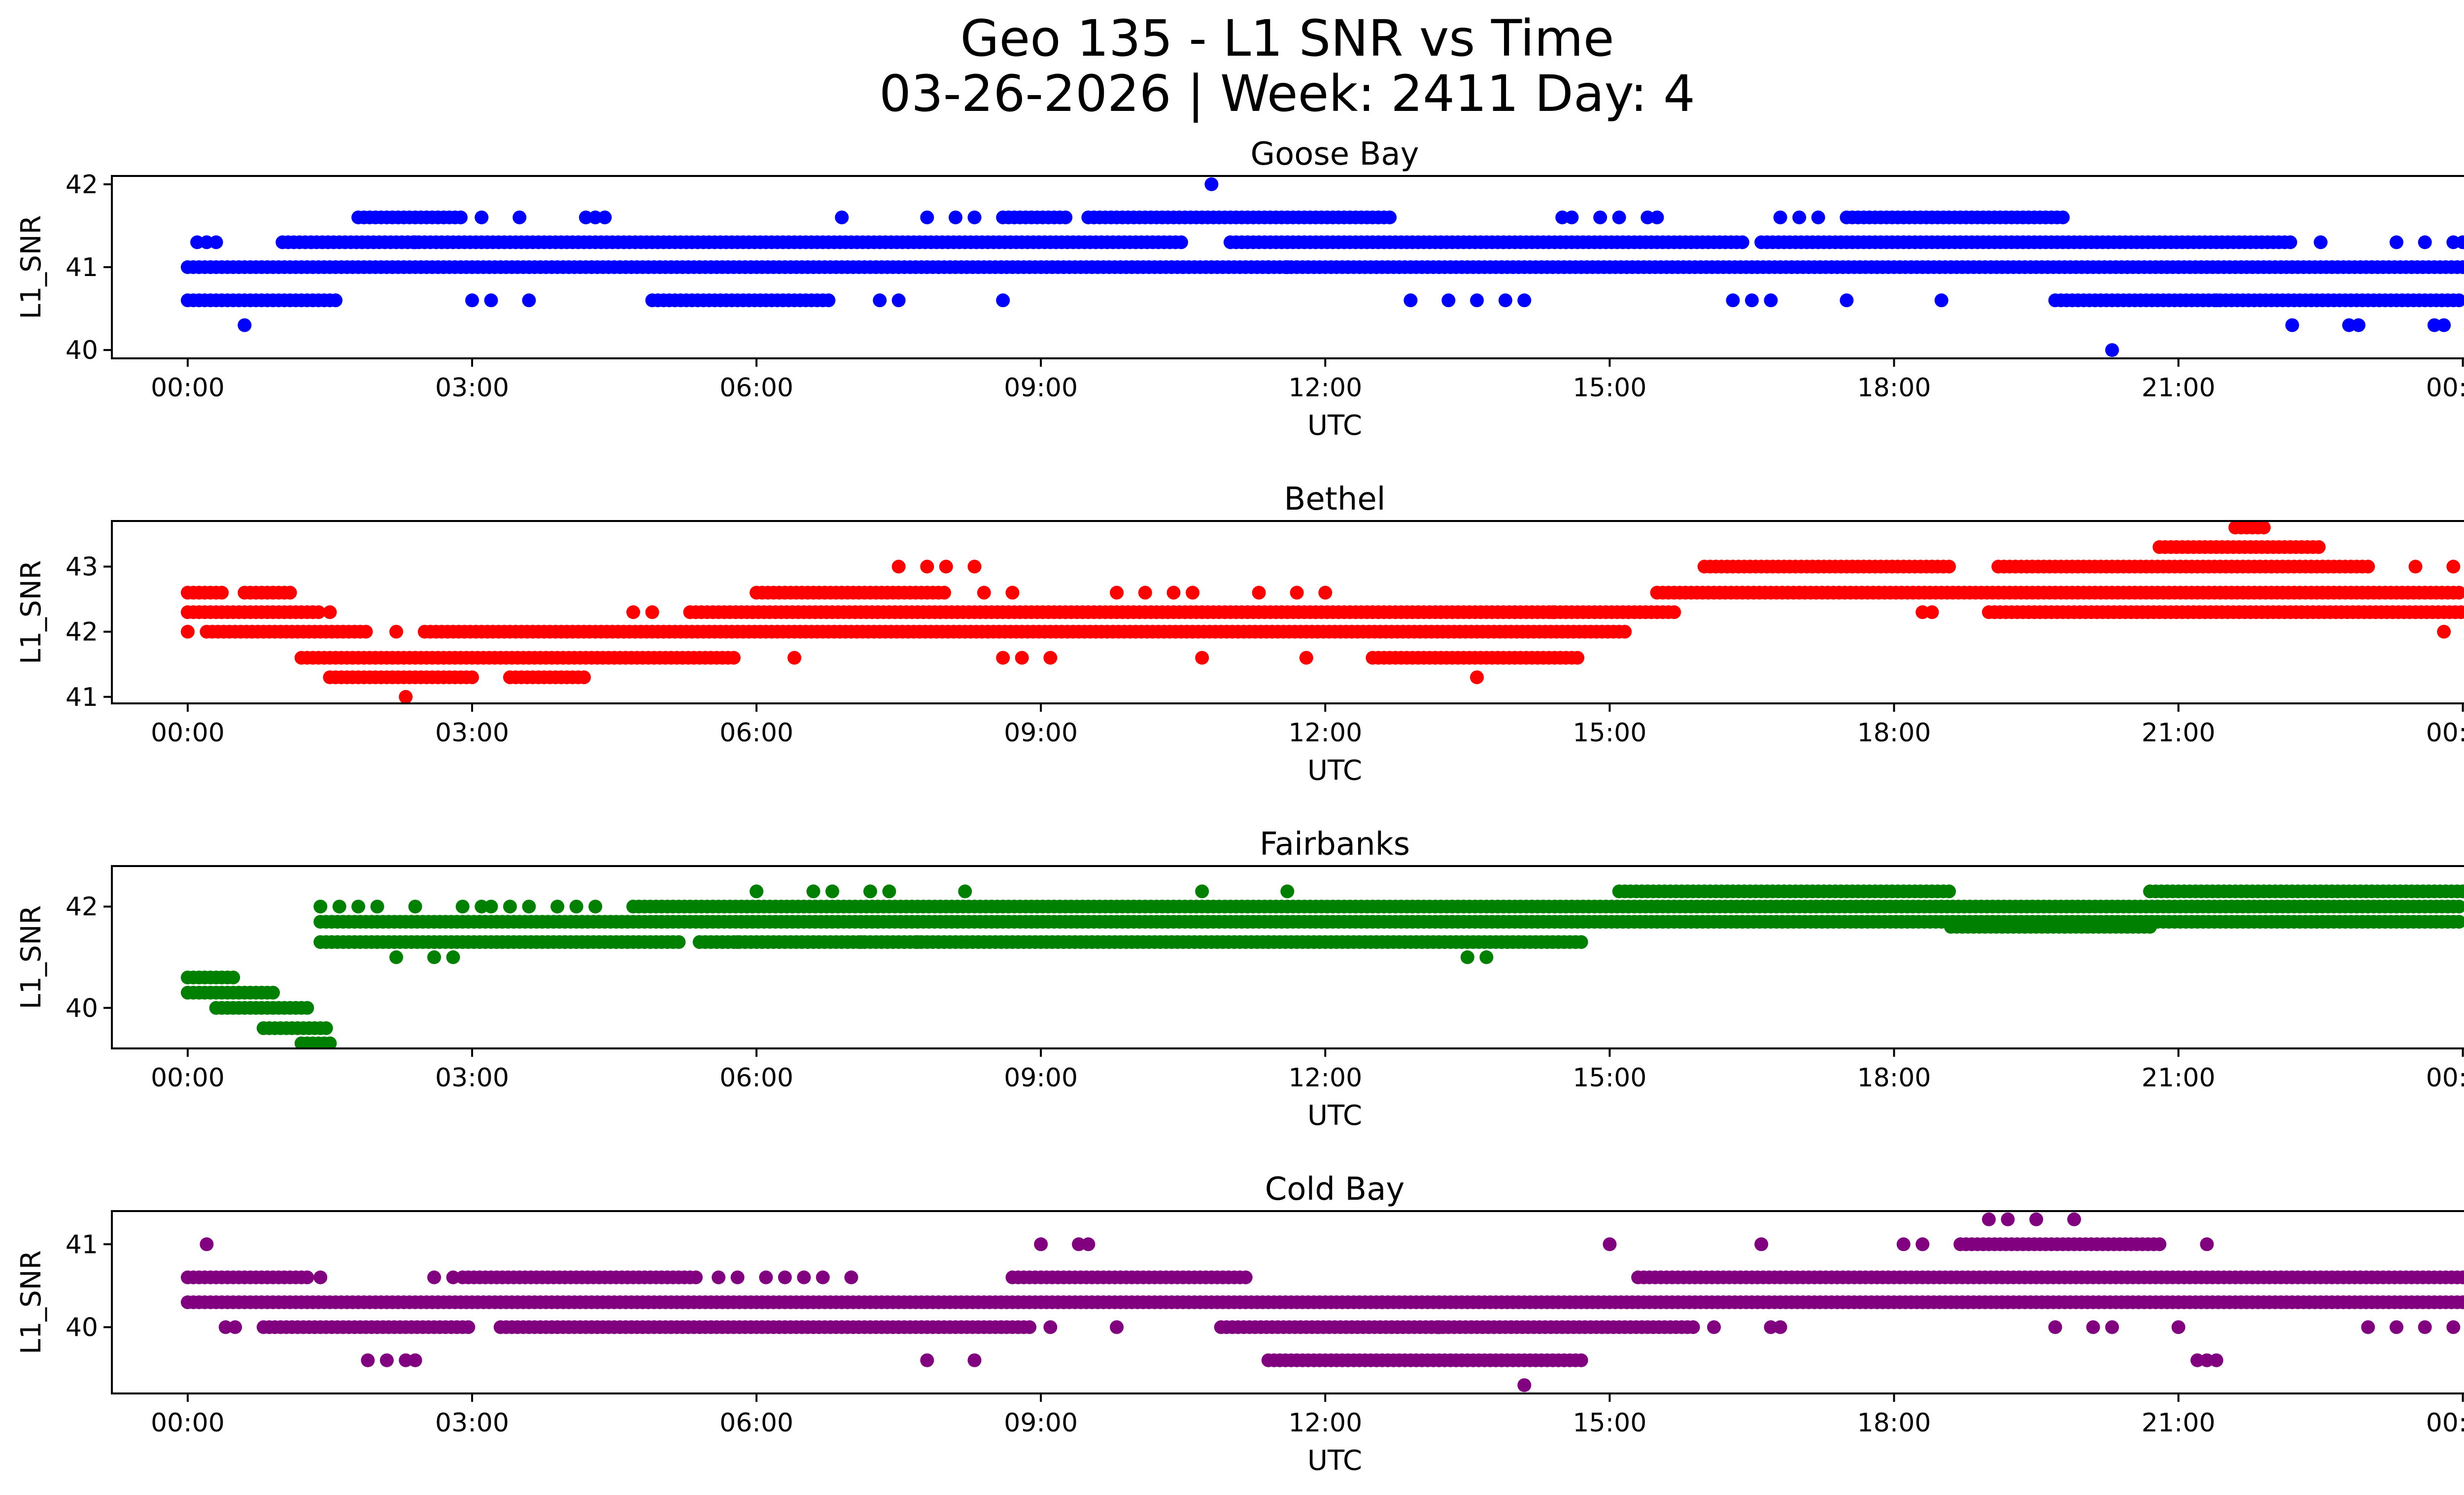  I want to click on x-tick-label: 03:00, so click(472, 1078).